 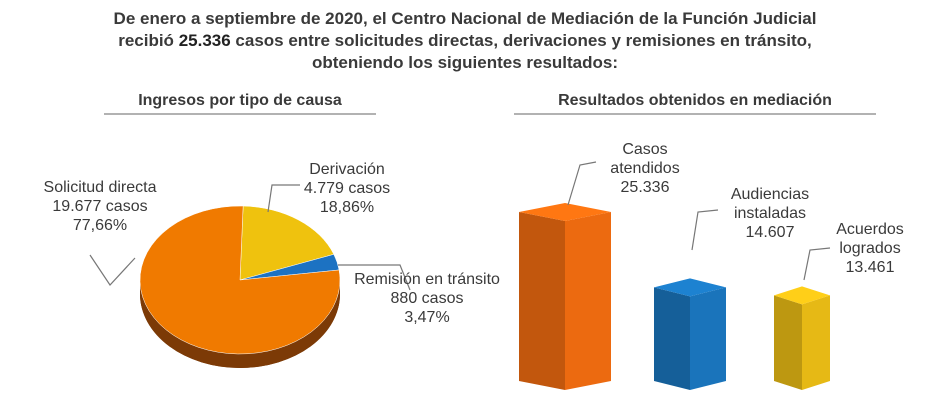 I want to click on value-label: 18,86%, so click(x=347, y=207).